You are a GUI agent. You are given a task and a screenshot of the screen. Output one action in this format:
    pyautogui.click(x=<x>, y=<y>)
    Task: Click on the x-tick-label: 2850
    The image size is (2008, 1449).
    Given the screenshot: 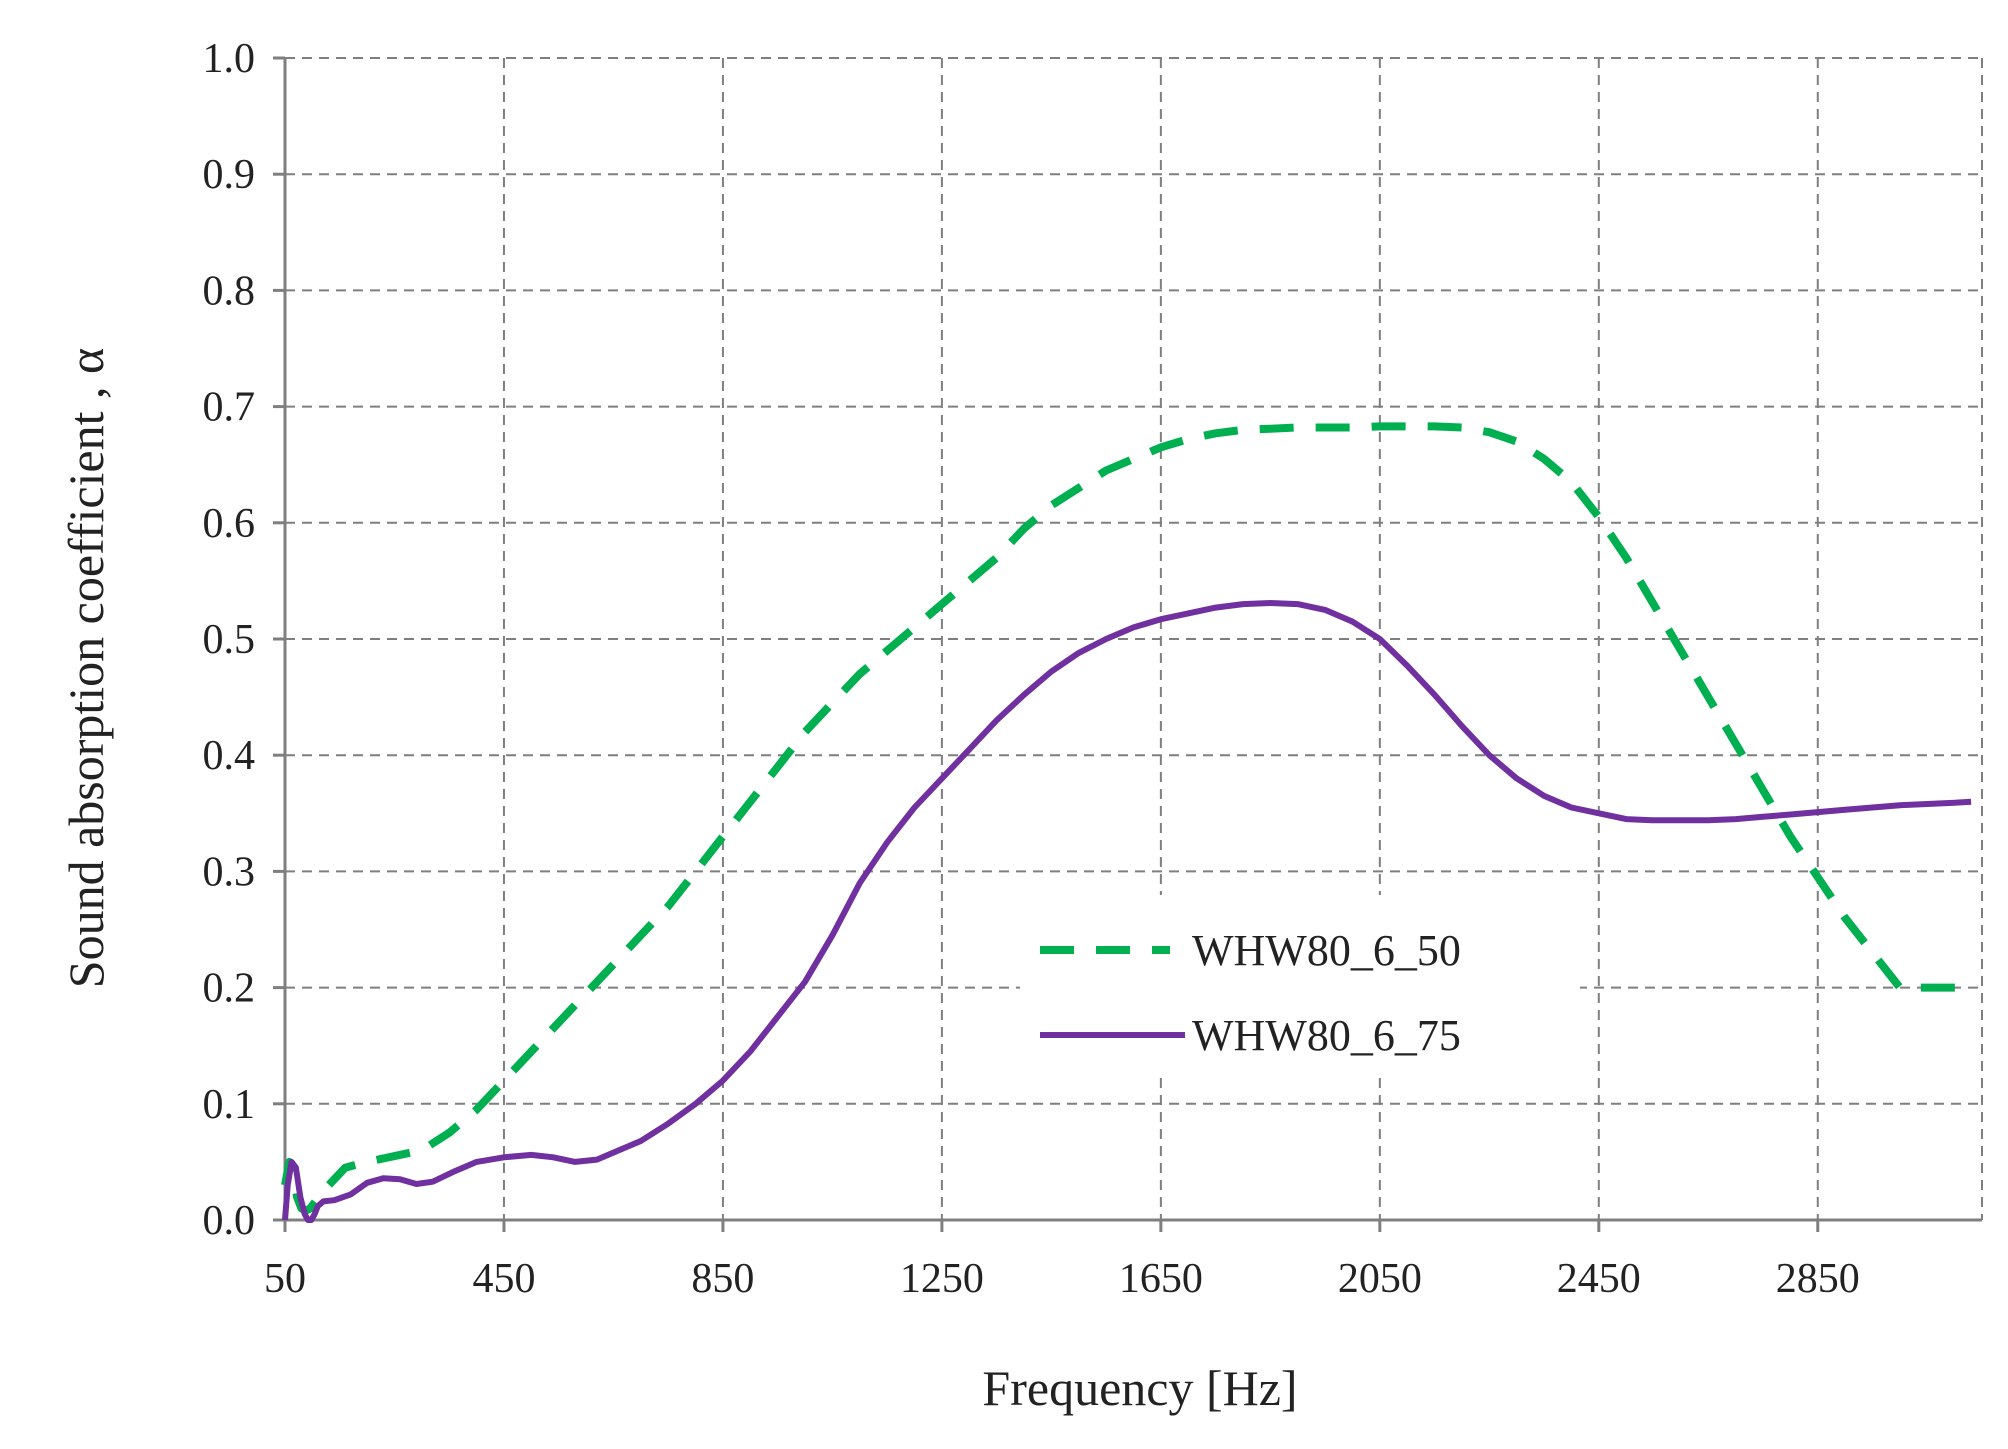 What is the action you would take?
    pyautogui.click(x=1818, y=1279)
    